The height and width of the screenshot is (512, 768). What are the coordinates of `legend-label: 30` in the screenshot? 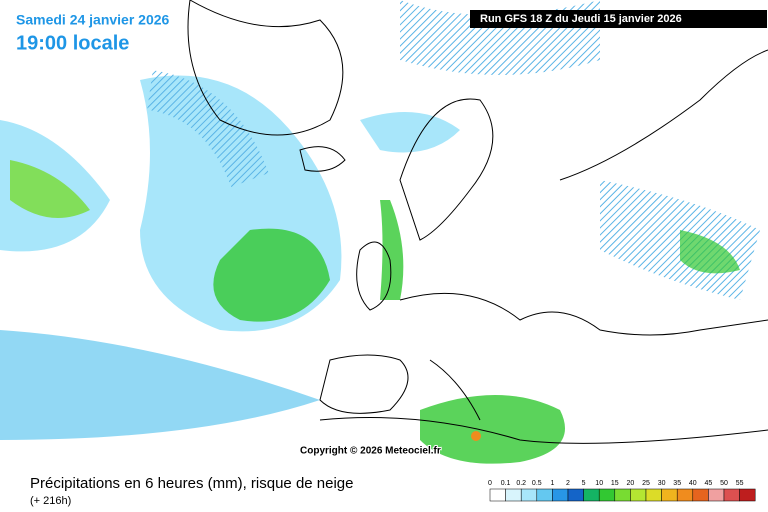 It's located at (662, 483).